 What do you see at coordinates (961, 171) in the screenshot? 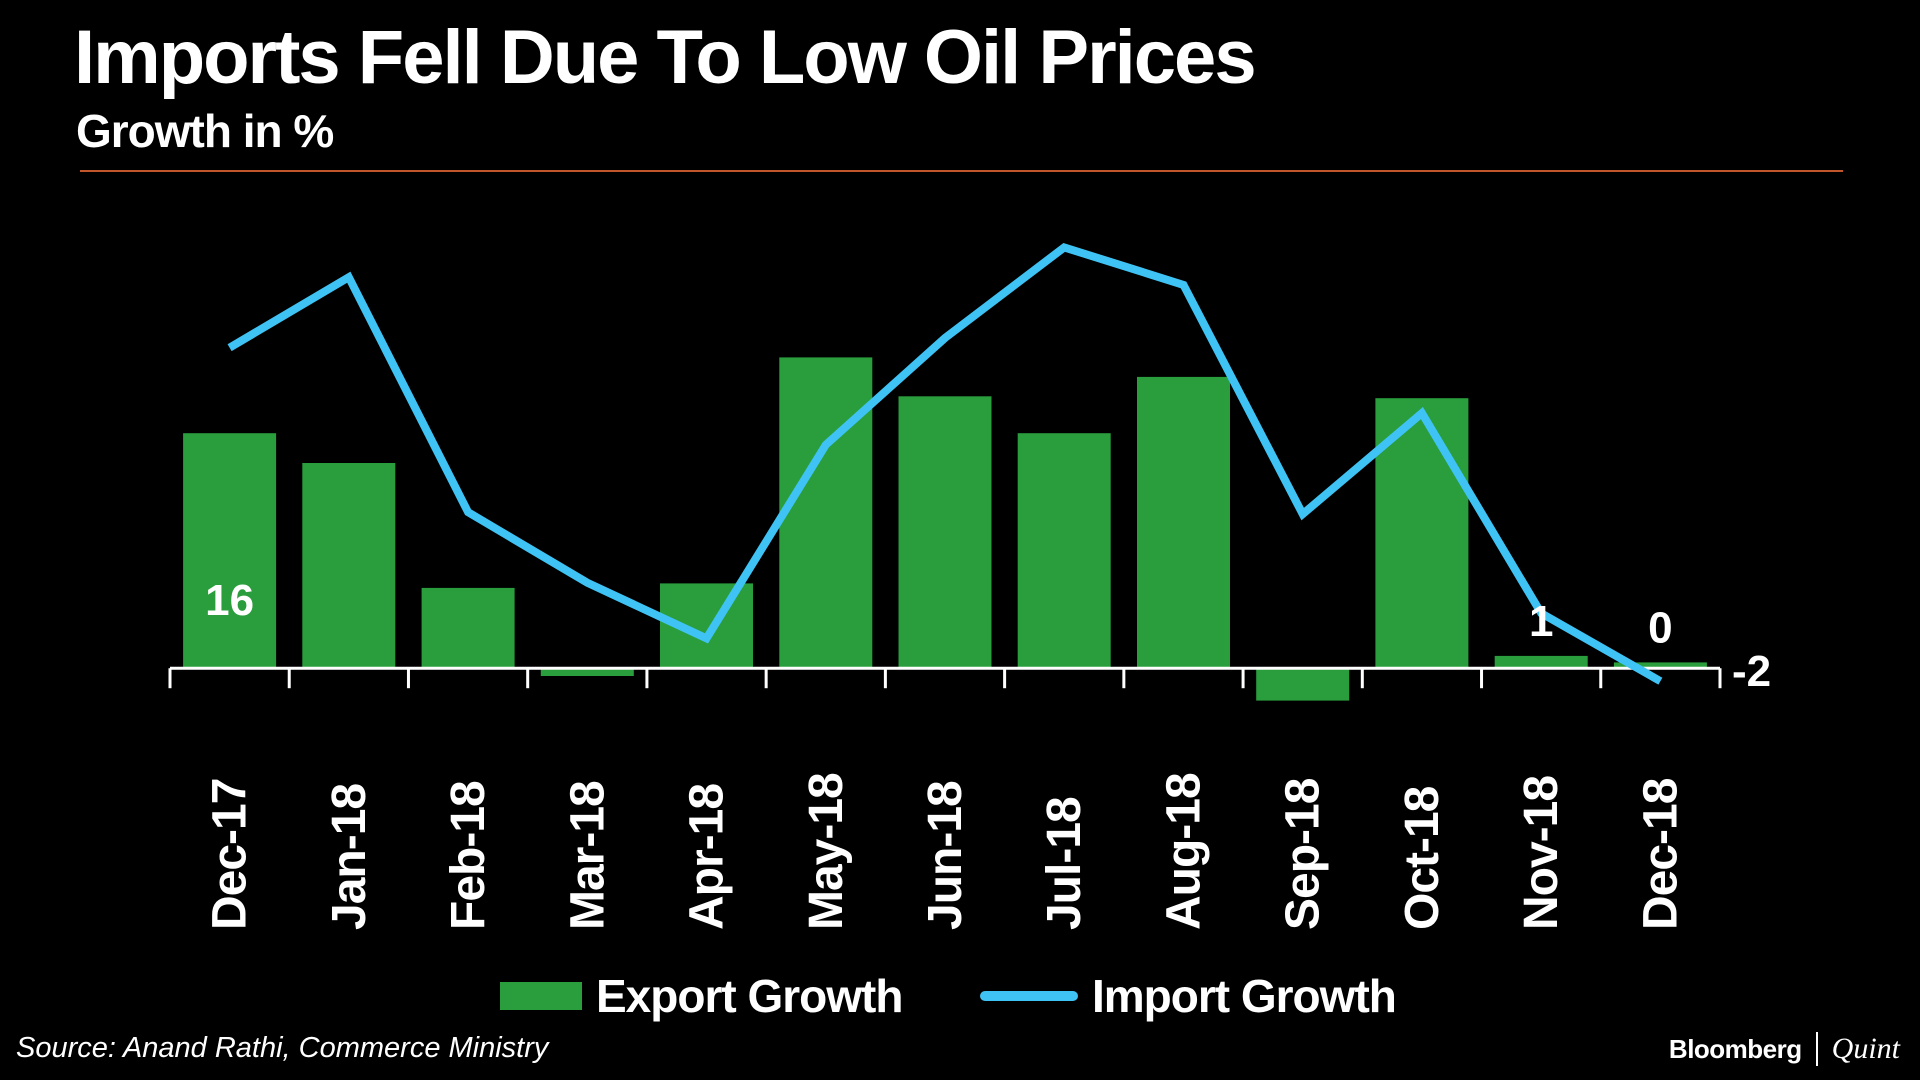
I see `title-divider` at bounding box center [961, 171].